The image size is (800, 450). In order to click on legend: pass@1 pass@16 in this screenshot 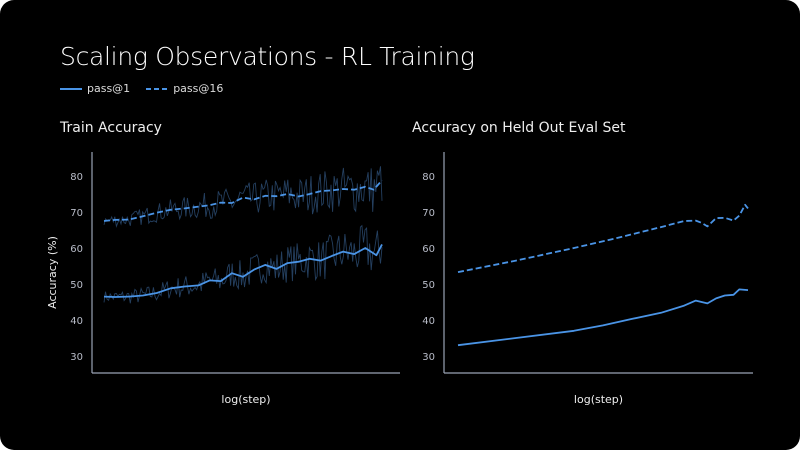, I will do `click(141, 88)`.